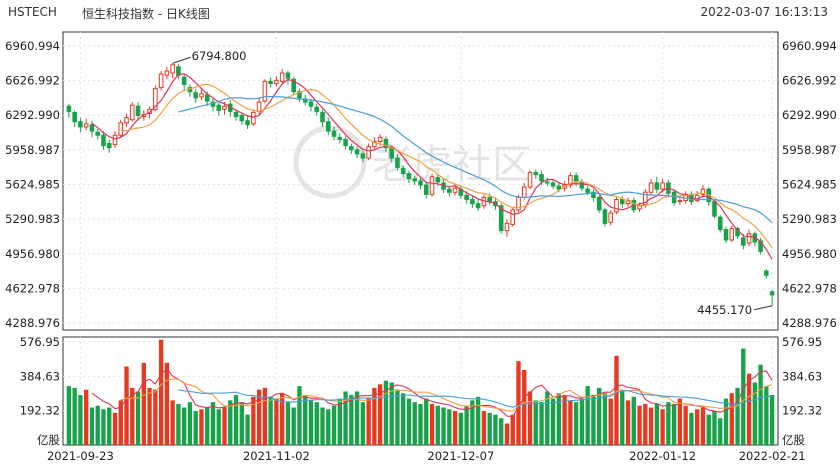 The image size is (840, 470). What do you see at coordinates (32, 323) in the screenshot?
I see `y-tick-label-left: 4288.976` at bounding box center [32, 323].